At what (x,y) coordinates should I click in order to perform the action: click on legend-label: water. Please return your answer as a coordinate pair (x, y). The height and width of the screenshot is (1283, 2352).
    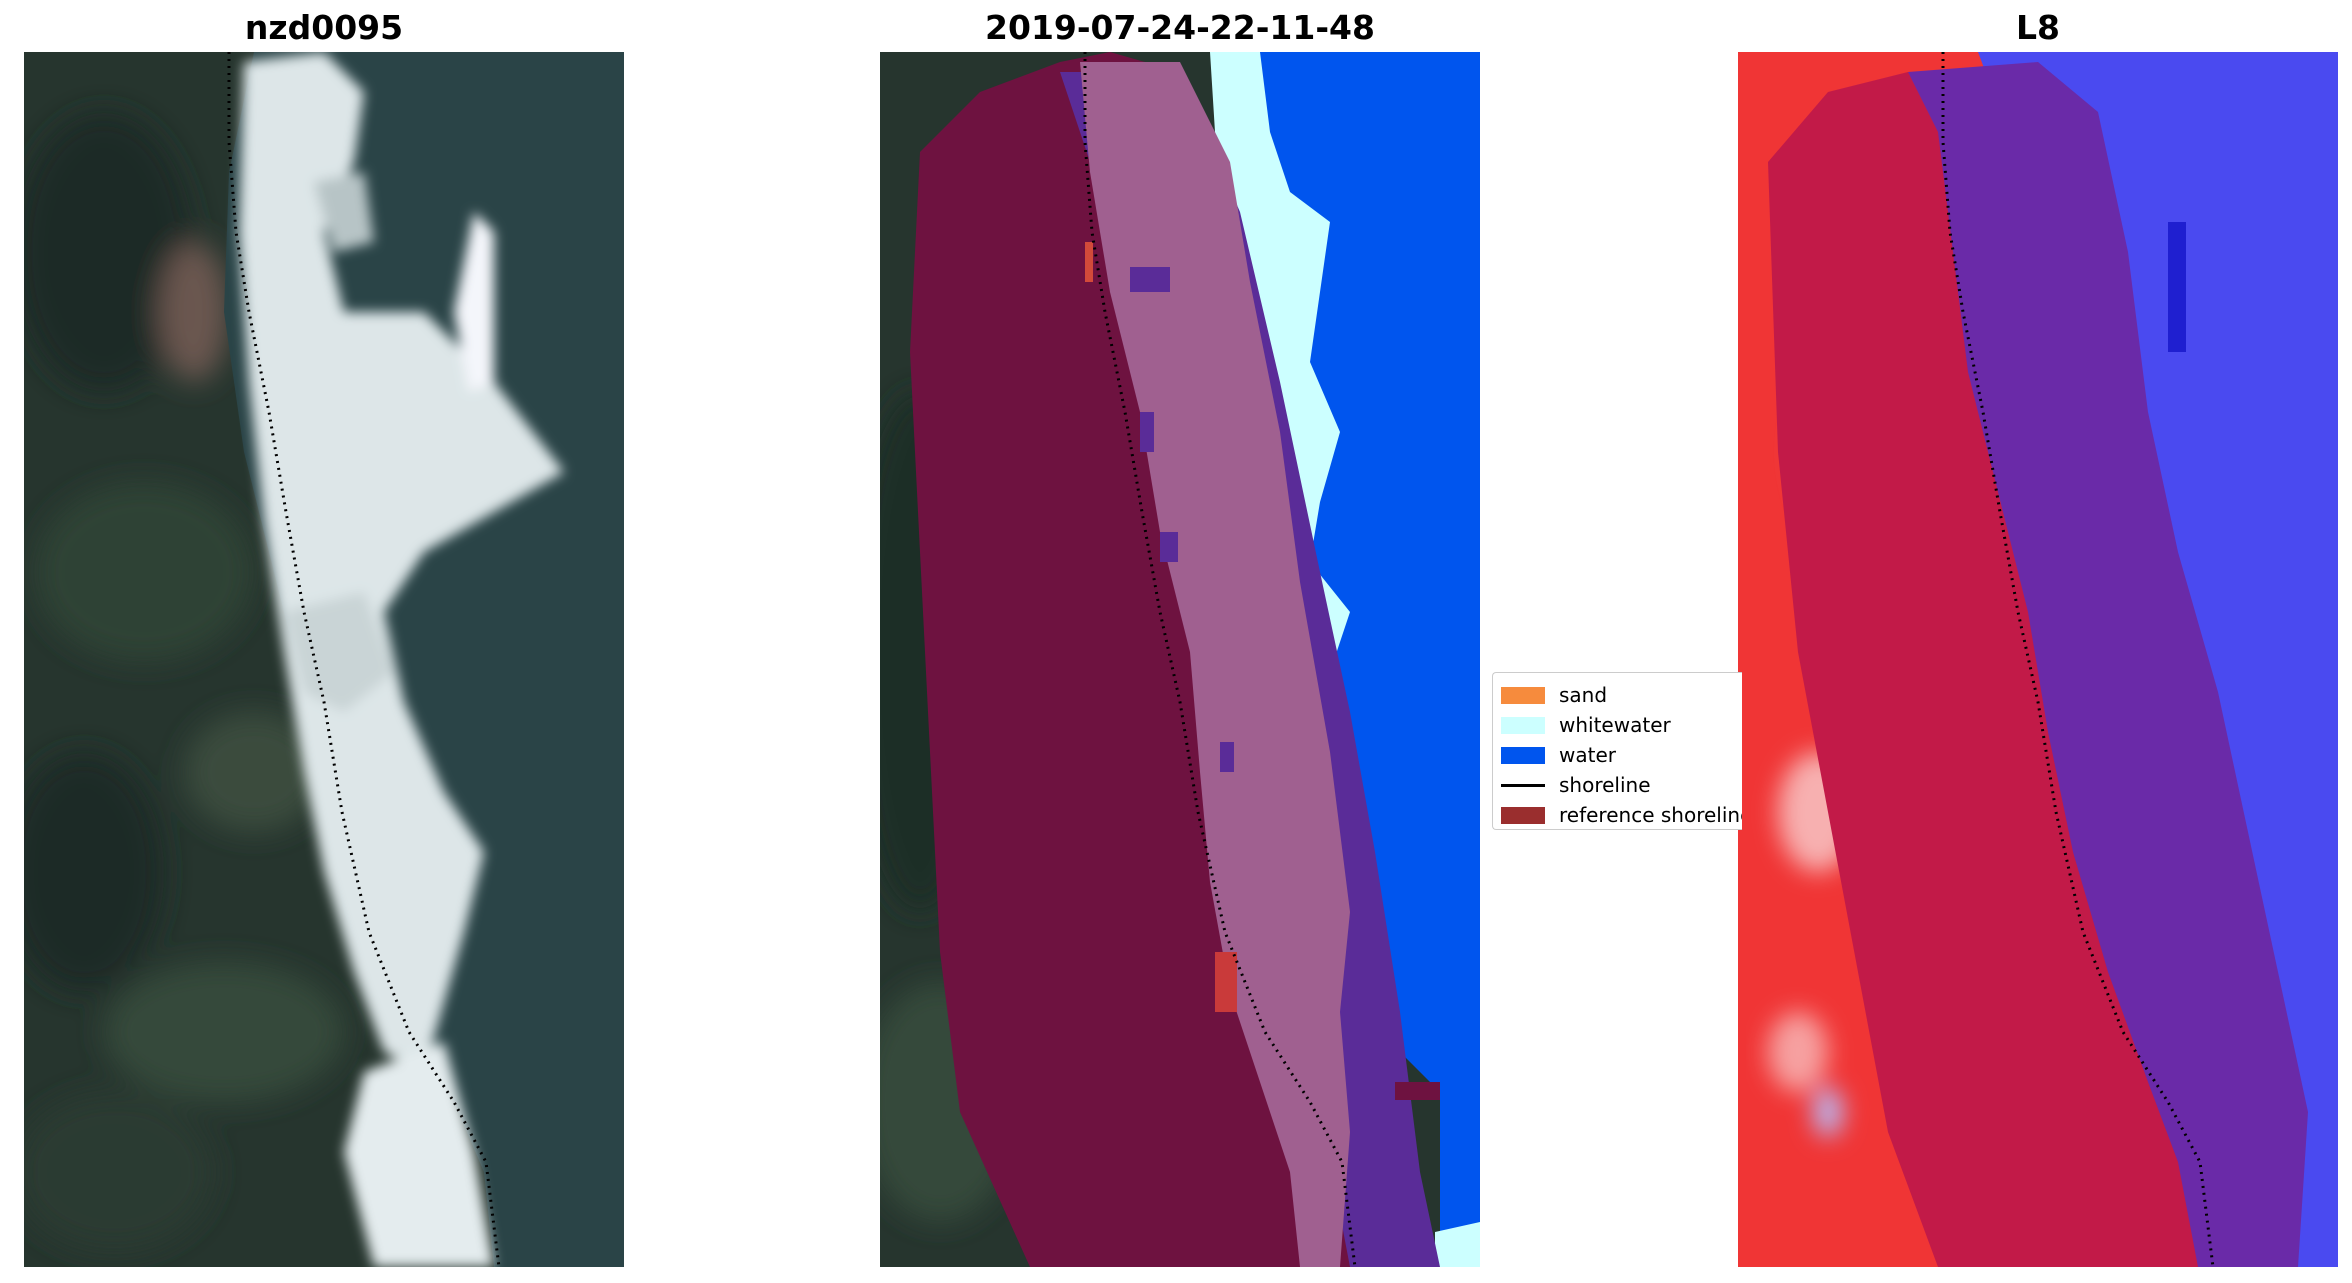
    Looking at the image, I should click on (1587, 755).